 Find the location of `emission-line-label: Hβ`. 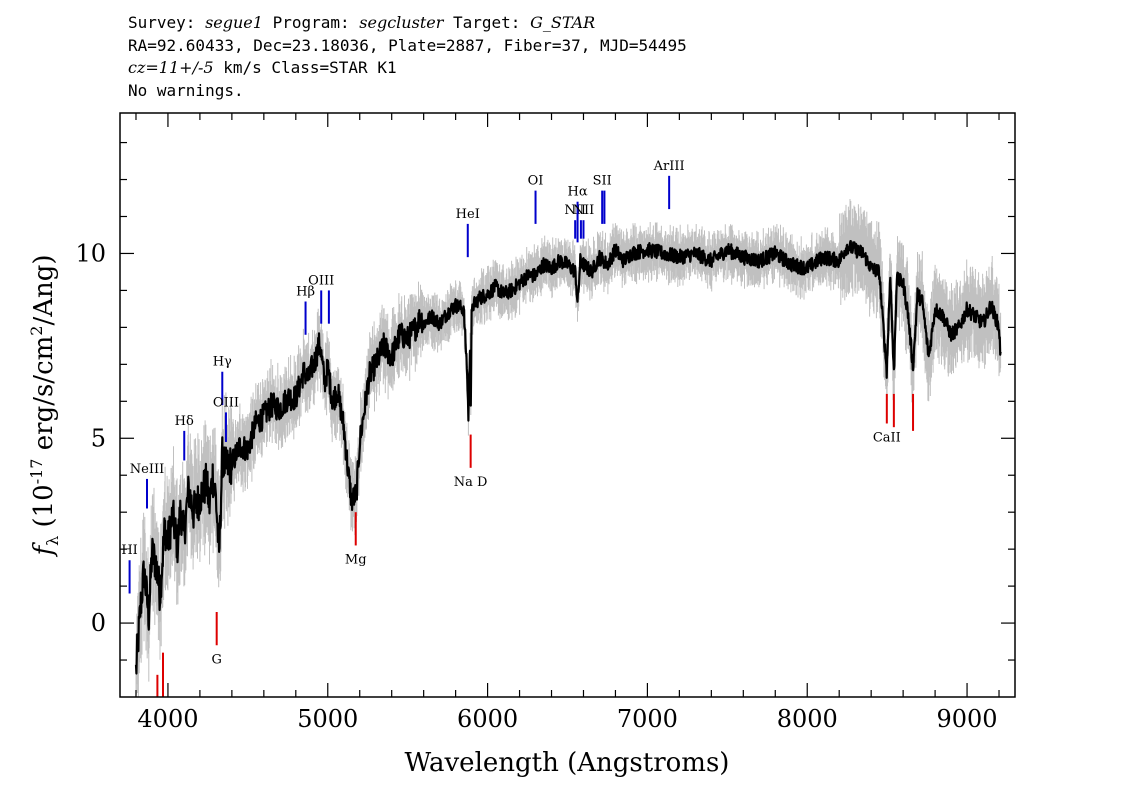

emission-line-label: Hβ is located at coordinates (305, 292).